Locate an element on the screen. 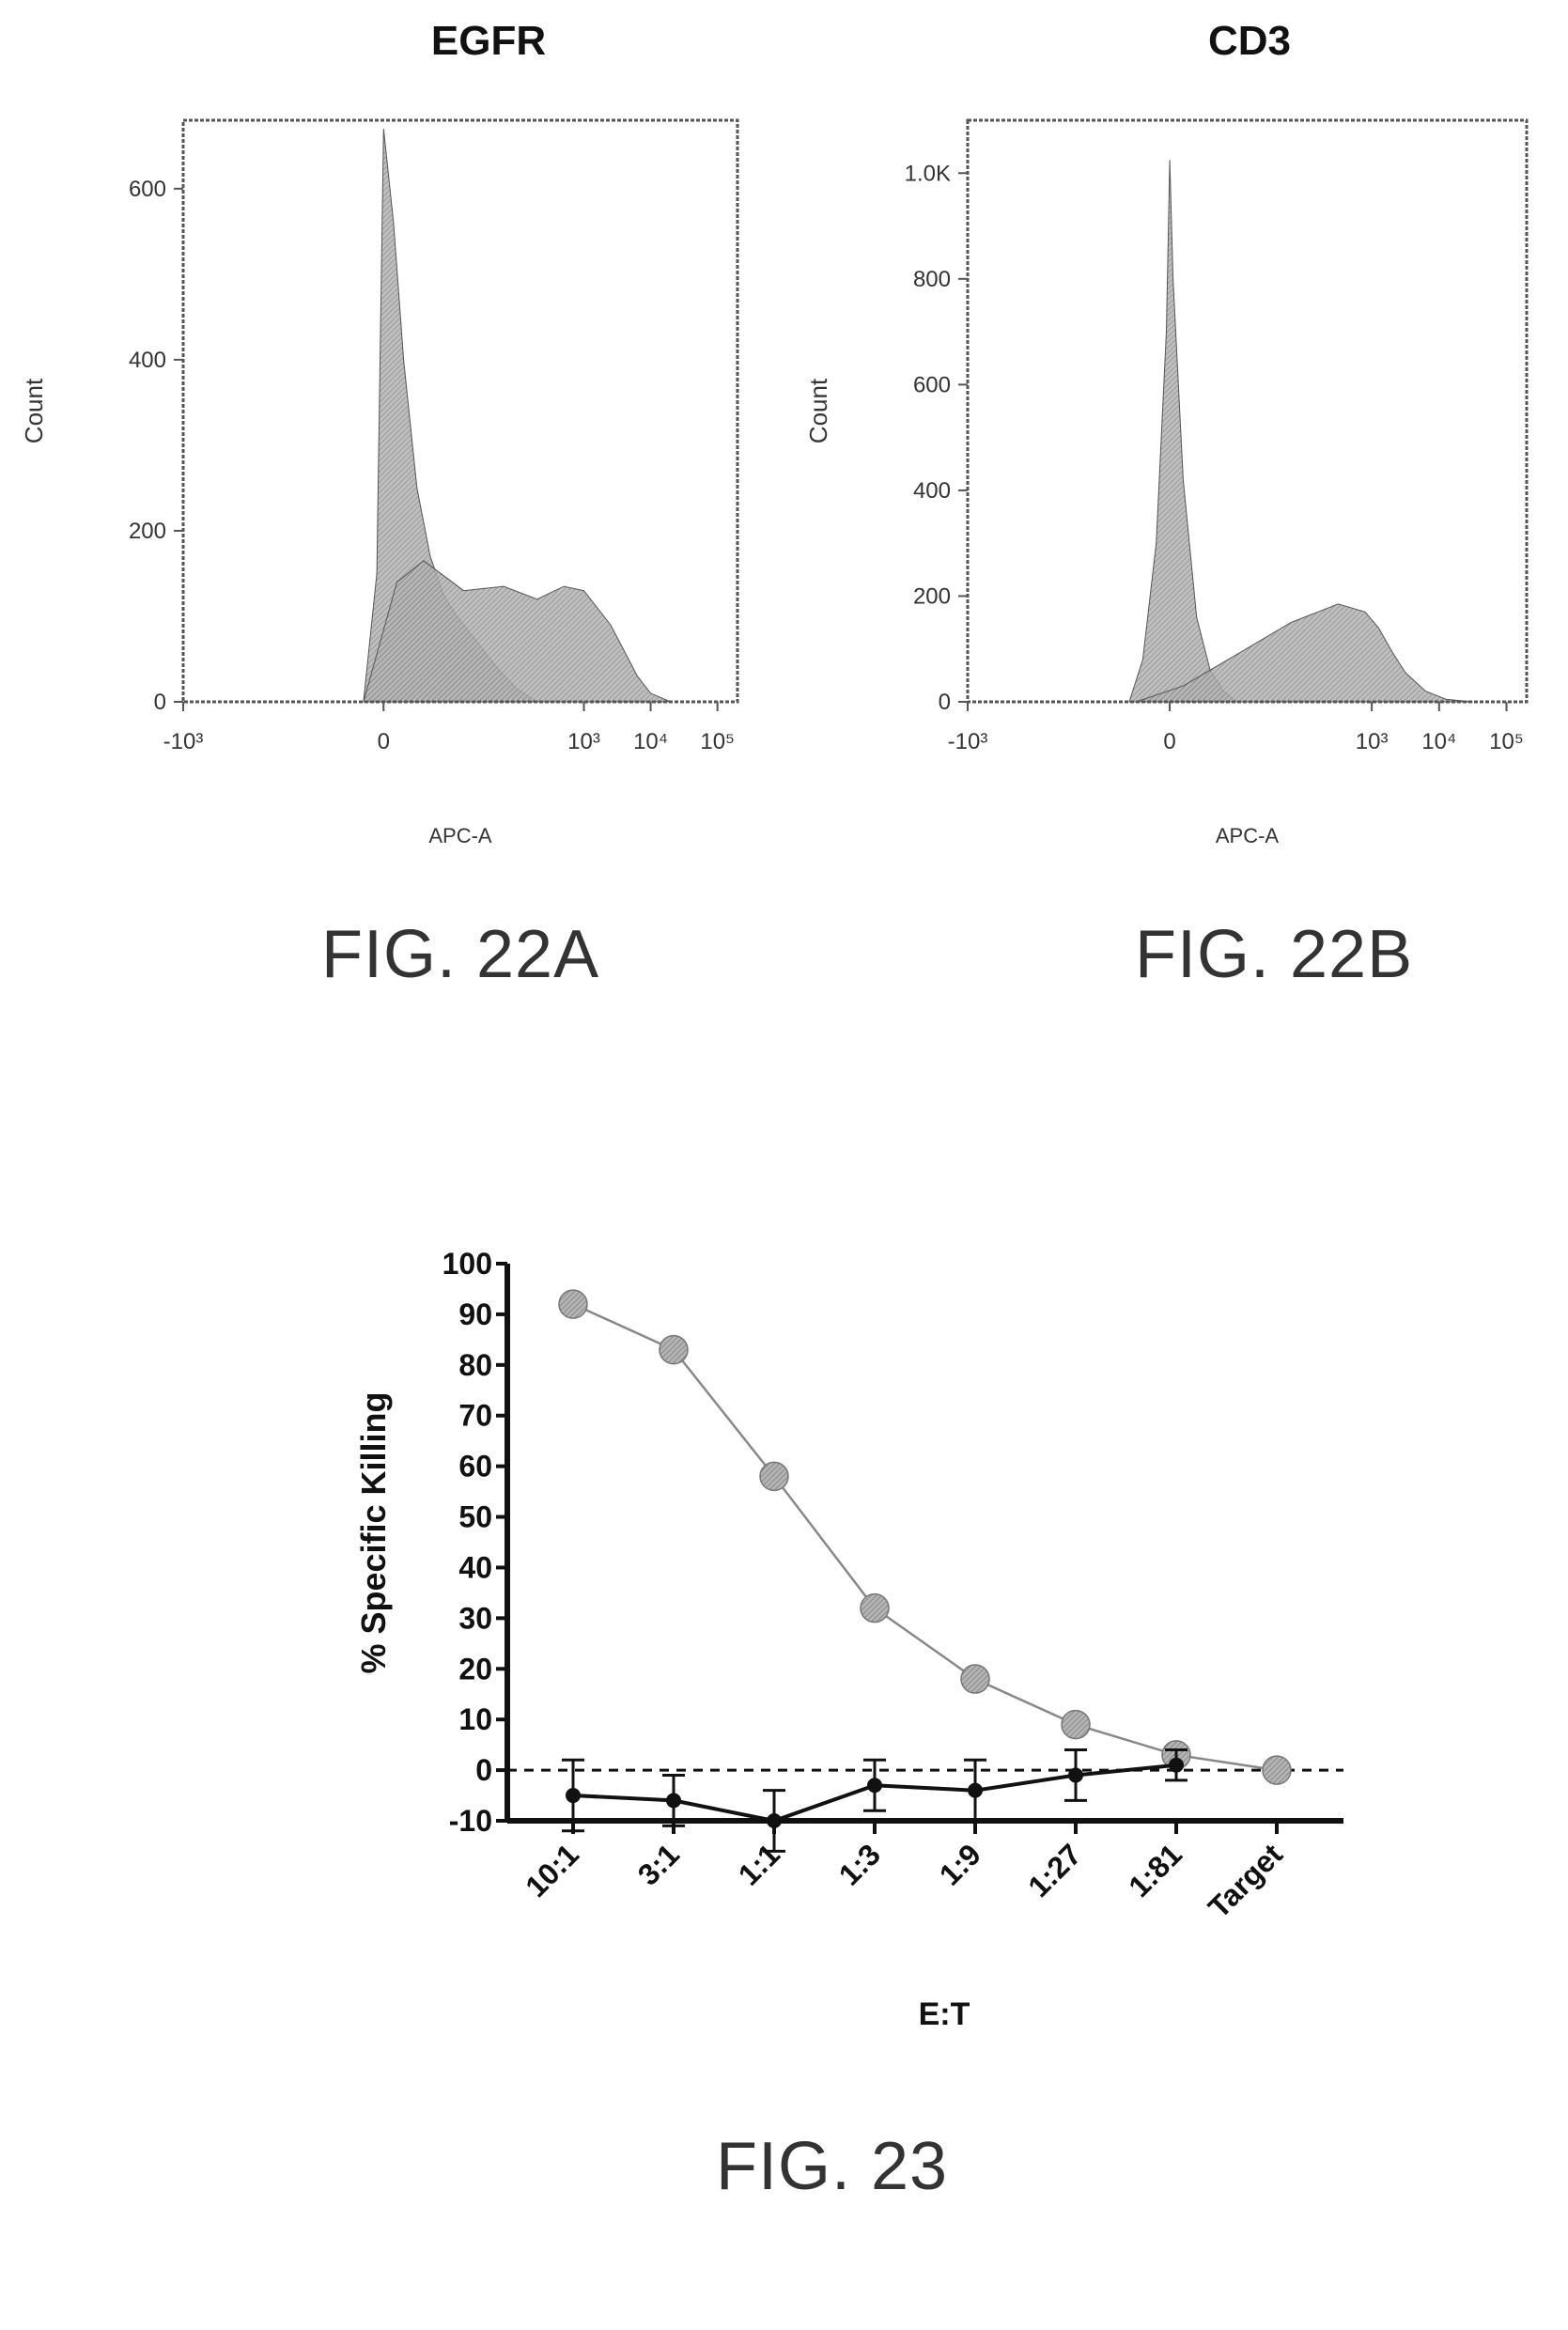 This screenshot has width=1568, height=2330. y-tick-label: 10 is located at coordinates (475, 1719).